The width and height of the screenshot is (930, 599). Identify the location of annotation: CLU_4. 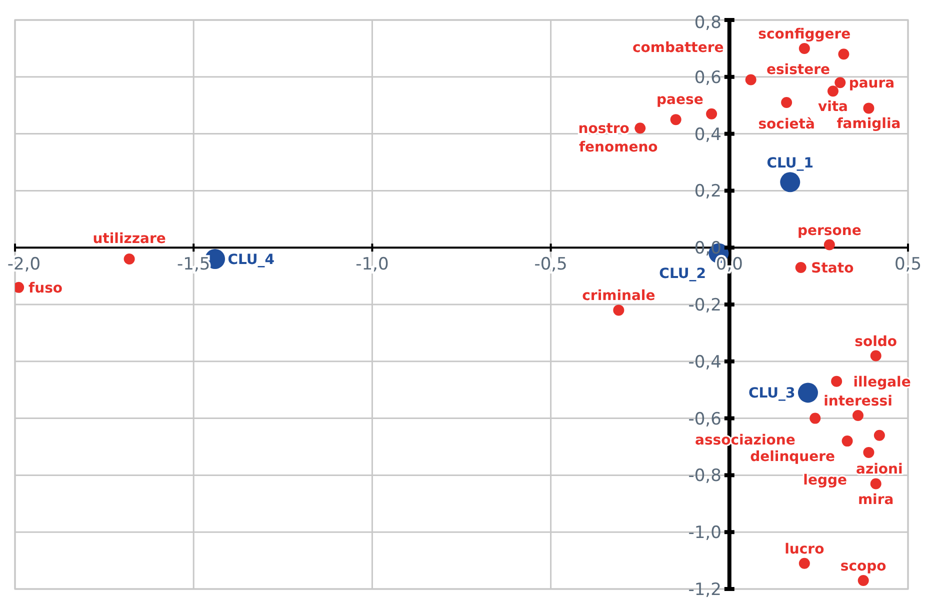
(251, 260).